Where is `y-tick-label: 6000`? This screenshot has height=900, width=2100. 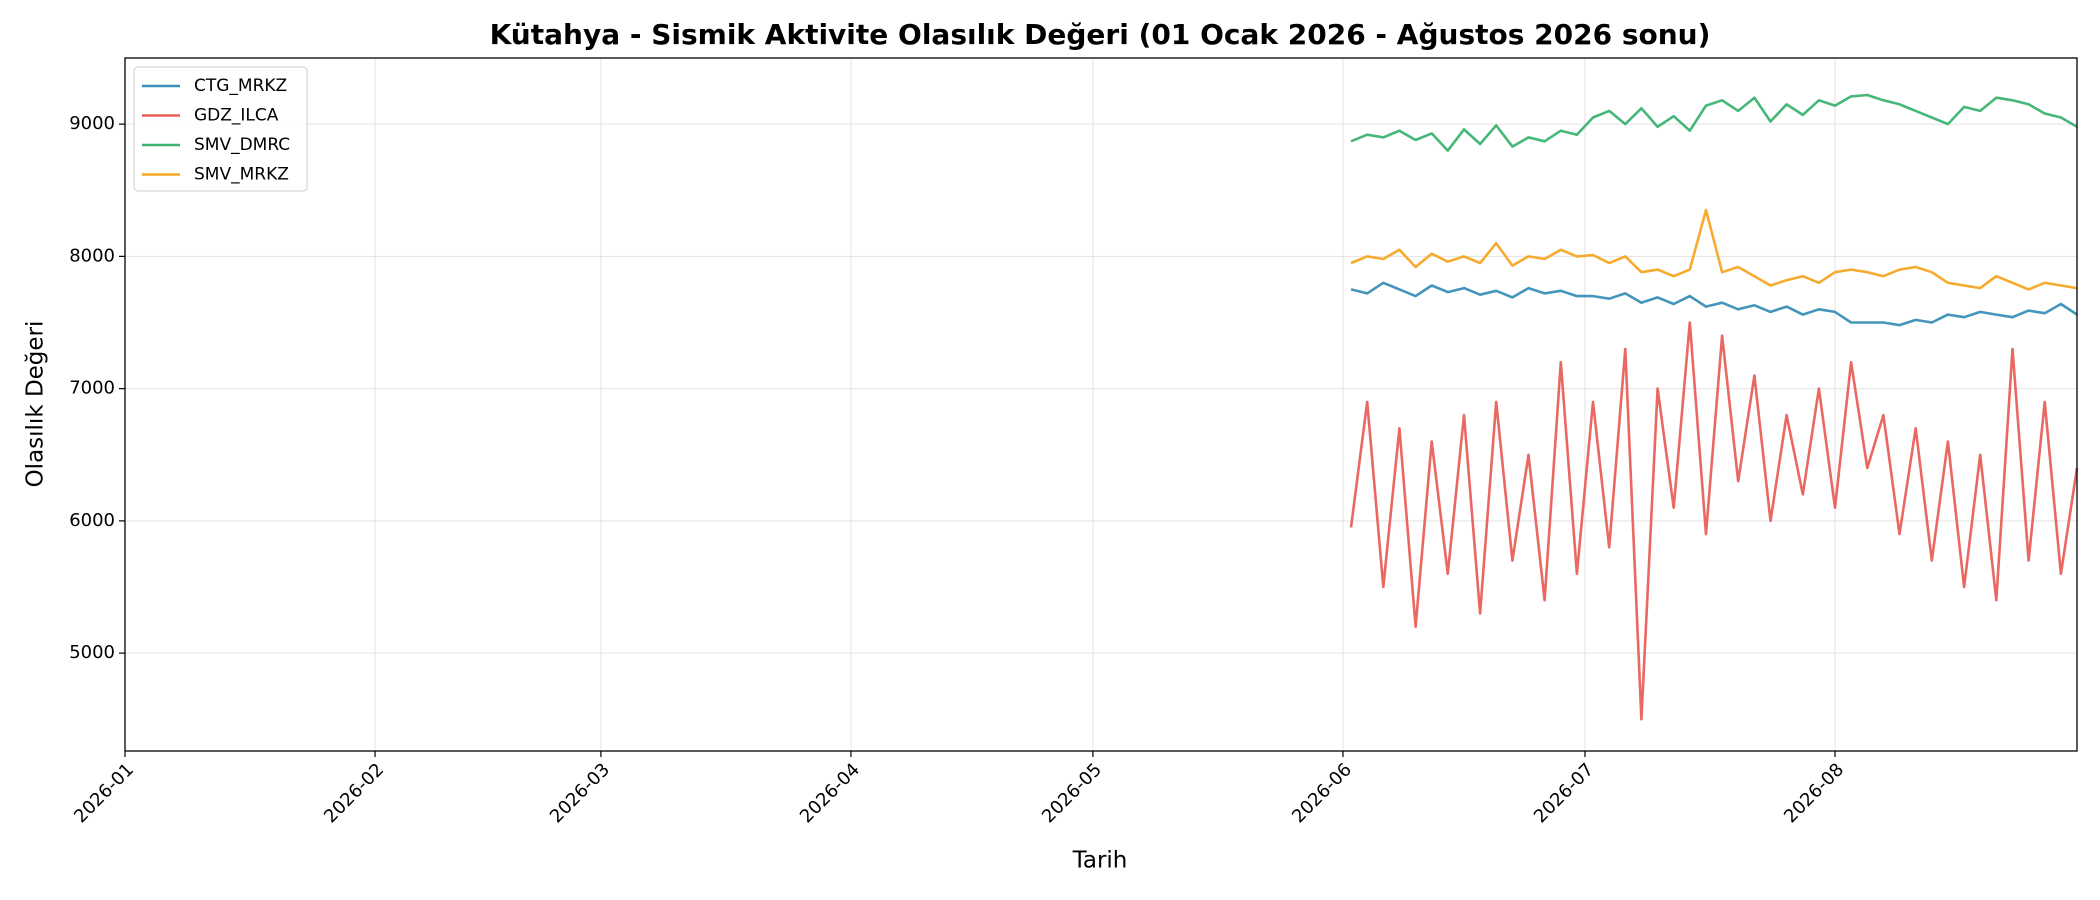 y-tick-label: 6000 is located at coordinates (92, 520).